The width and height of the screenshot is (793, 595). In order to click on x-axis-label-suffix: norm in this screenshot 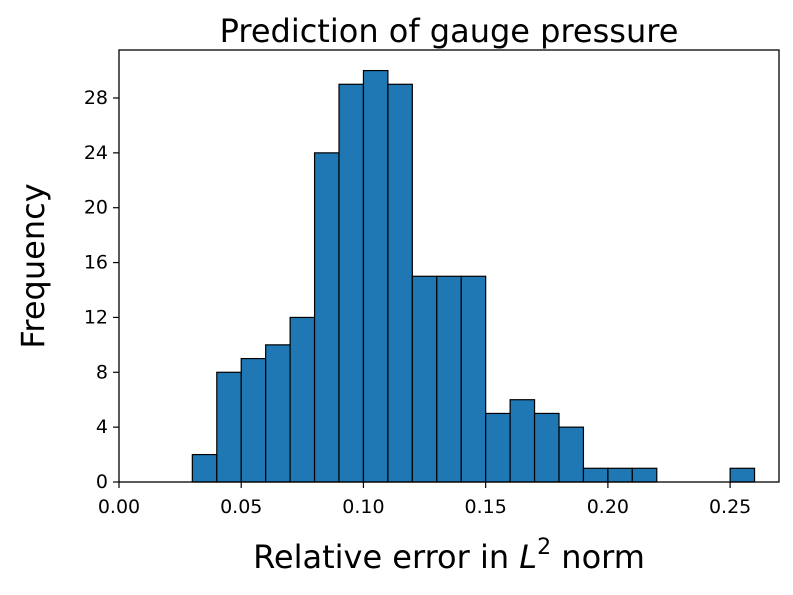, I will do `click(598, 557)`.